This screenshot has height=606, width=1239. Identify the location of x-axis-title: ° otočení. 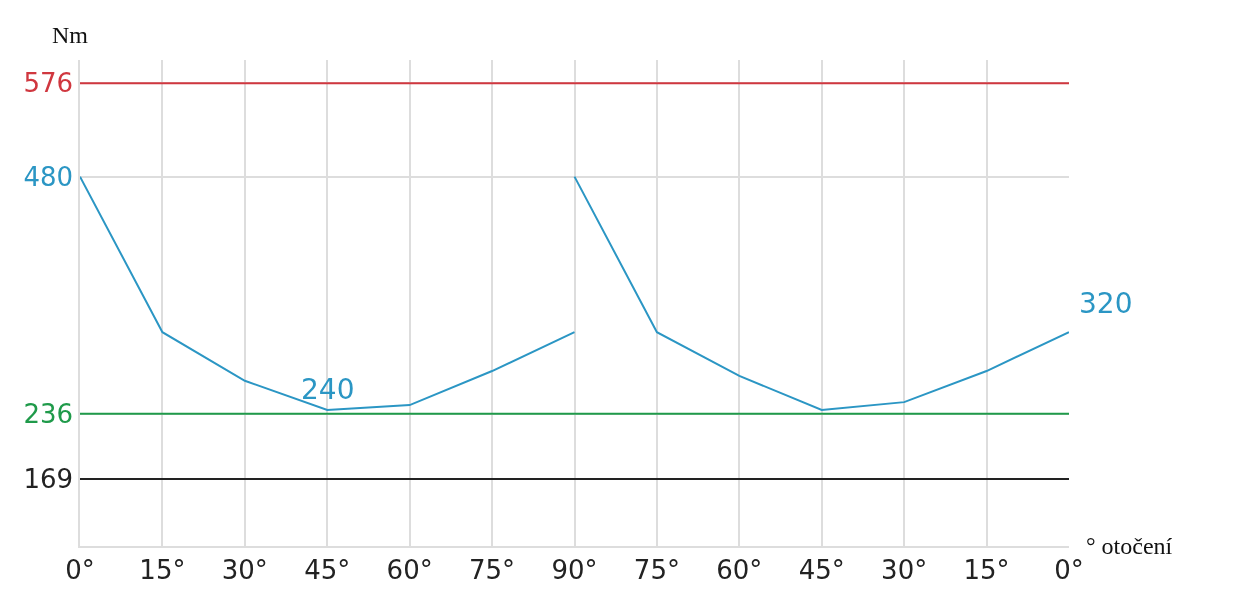
(1129, 546).